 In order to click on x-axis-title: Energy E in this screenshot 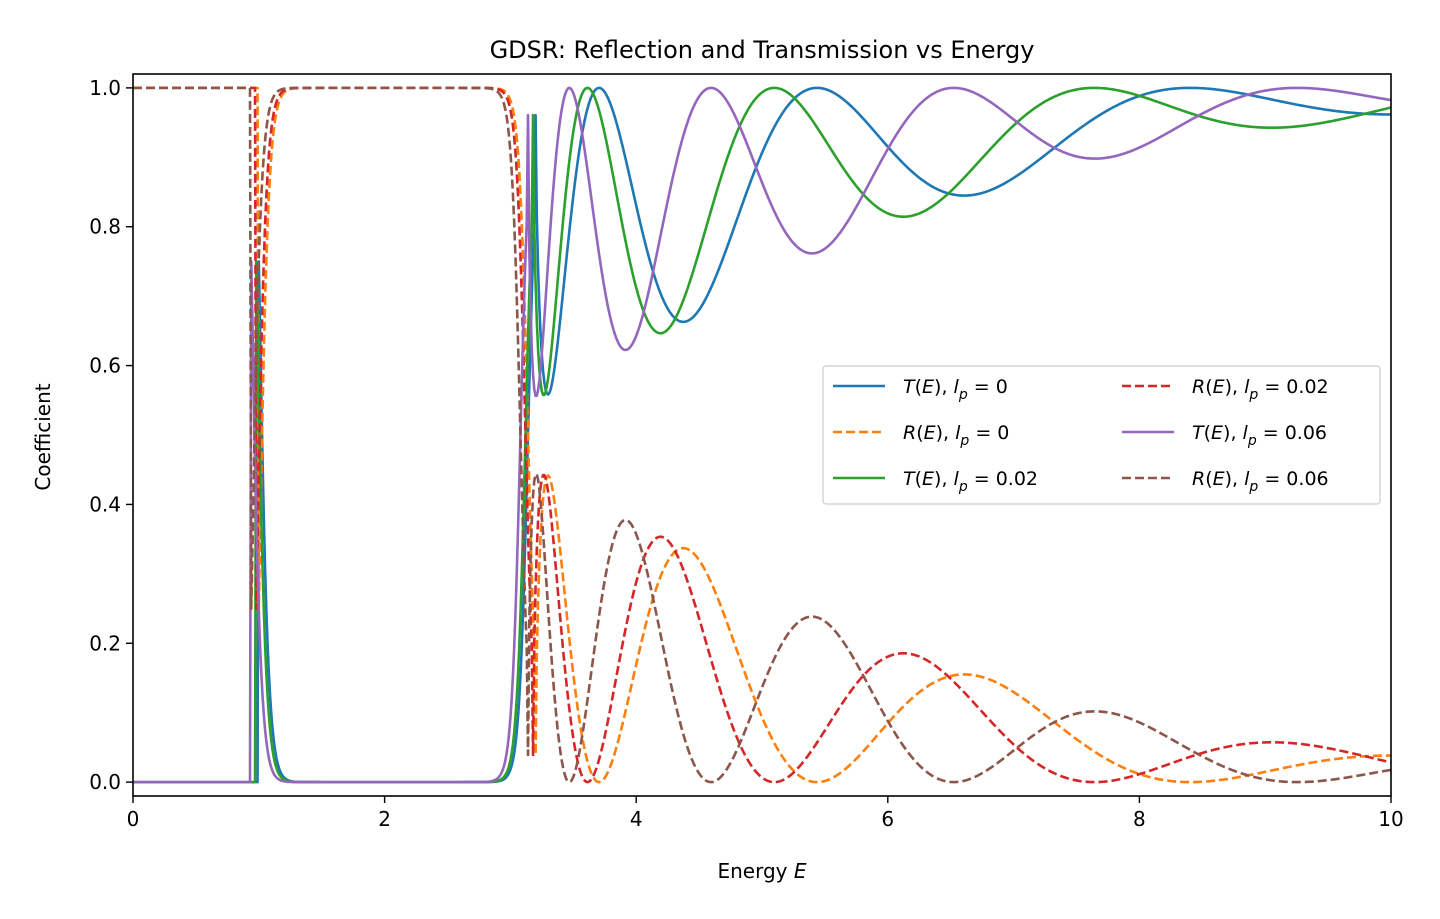, I will do `click(761, 871)`.